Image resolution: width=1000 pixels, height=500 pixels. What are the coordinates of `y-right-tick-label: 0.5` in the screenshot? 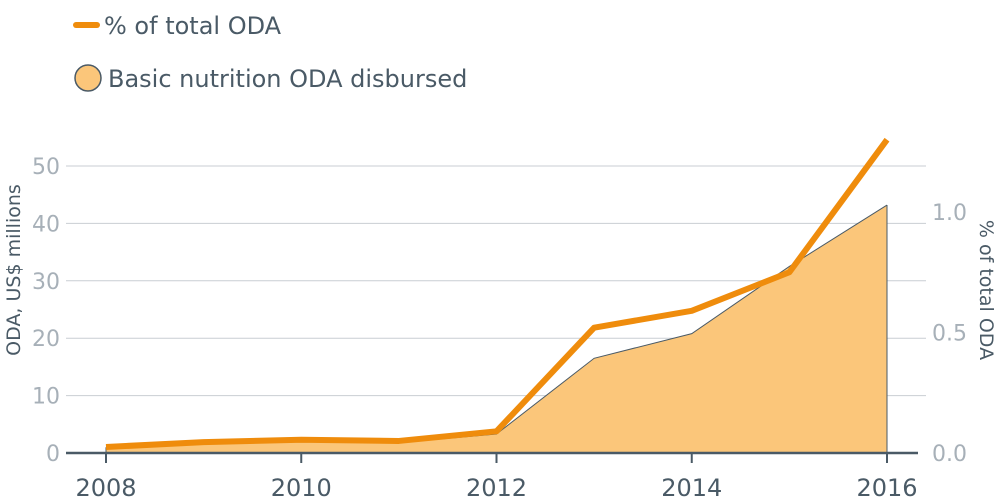 It's located at (949, 334).